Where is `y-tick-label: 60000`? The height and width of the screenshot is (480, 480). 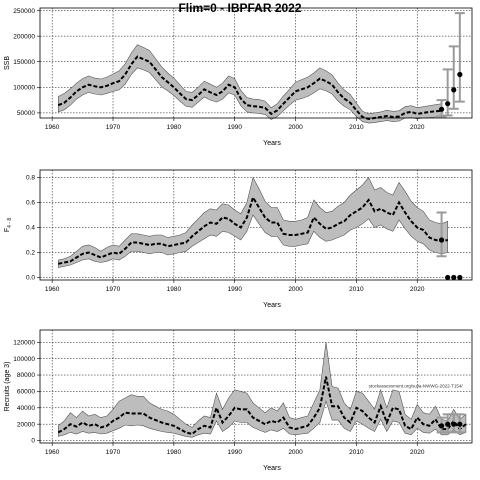
y-tick-label: 60000 is located at coordinates (26, 392).